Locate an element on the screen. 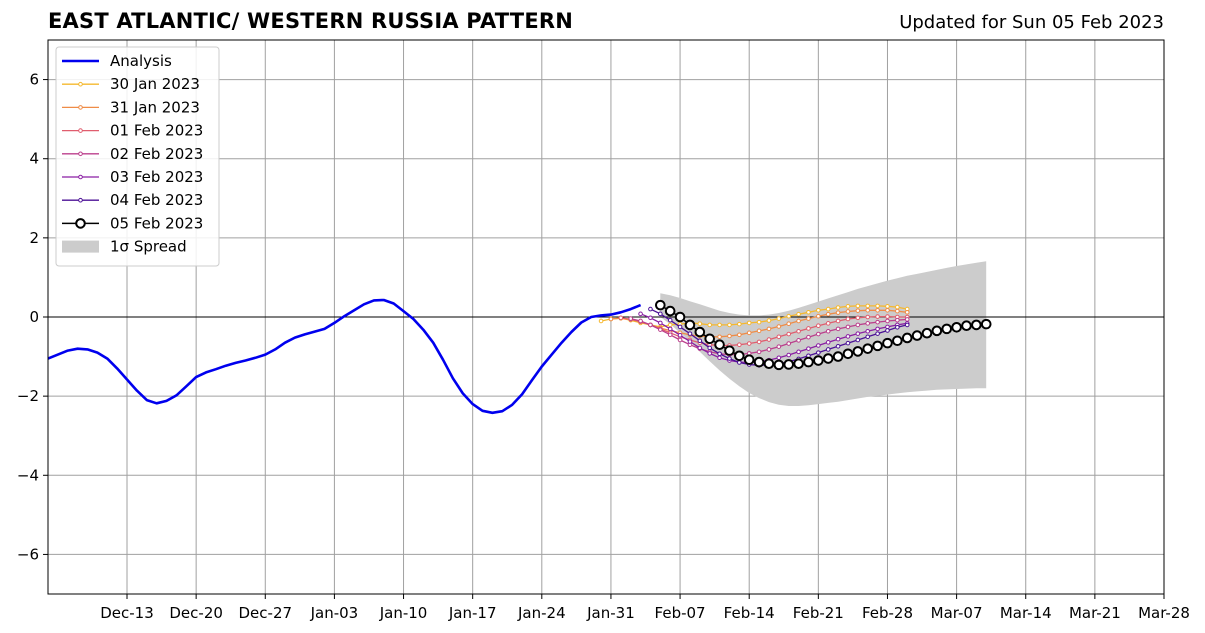  legend-label: 30 Jan 2023 is located at coordinates (155, 84).